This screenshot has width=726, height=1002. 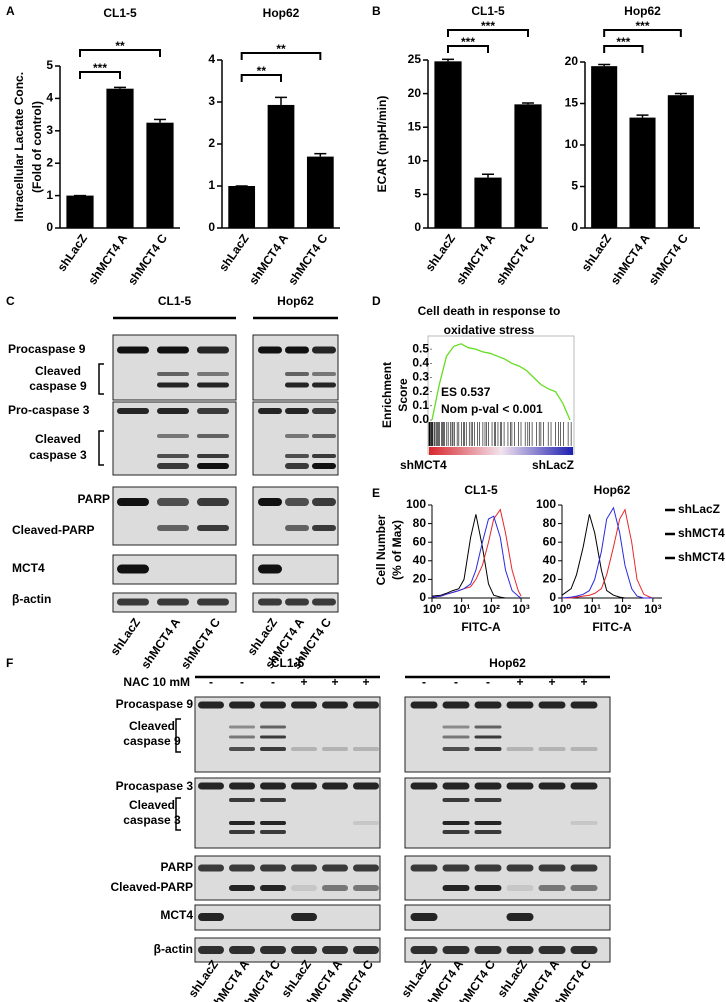 What do you see at coordinates (481, 627) in the screenshot?
I see `x-axis-label: FITC-A` at bounding box center [481, 627].